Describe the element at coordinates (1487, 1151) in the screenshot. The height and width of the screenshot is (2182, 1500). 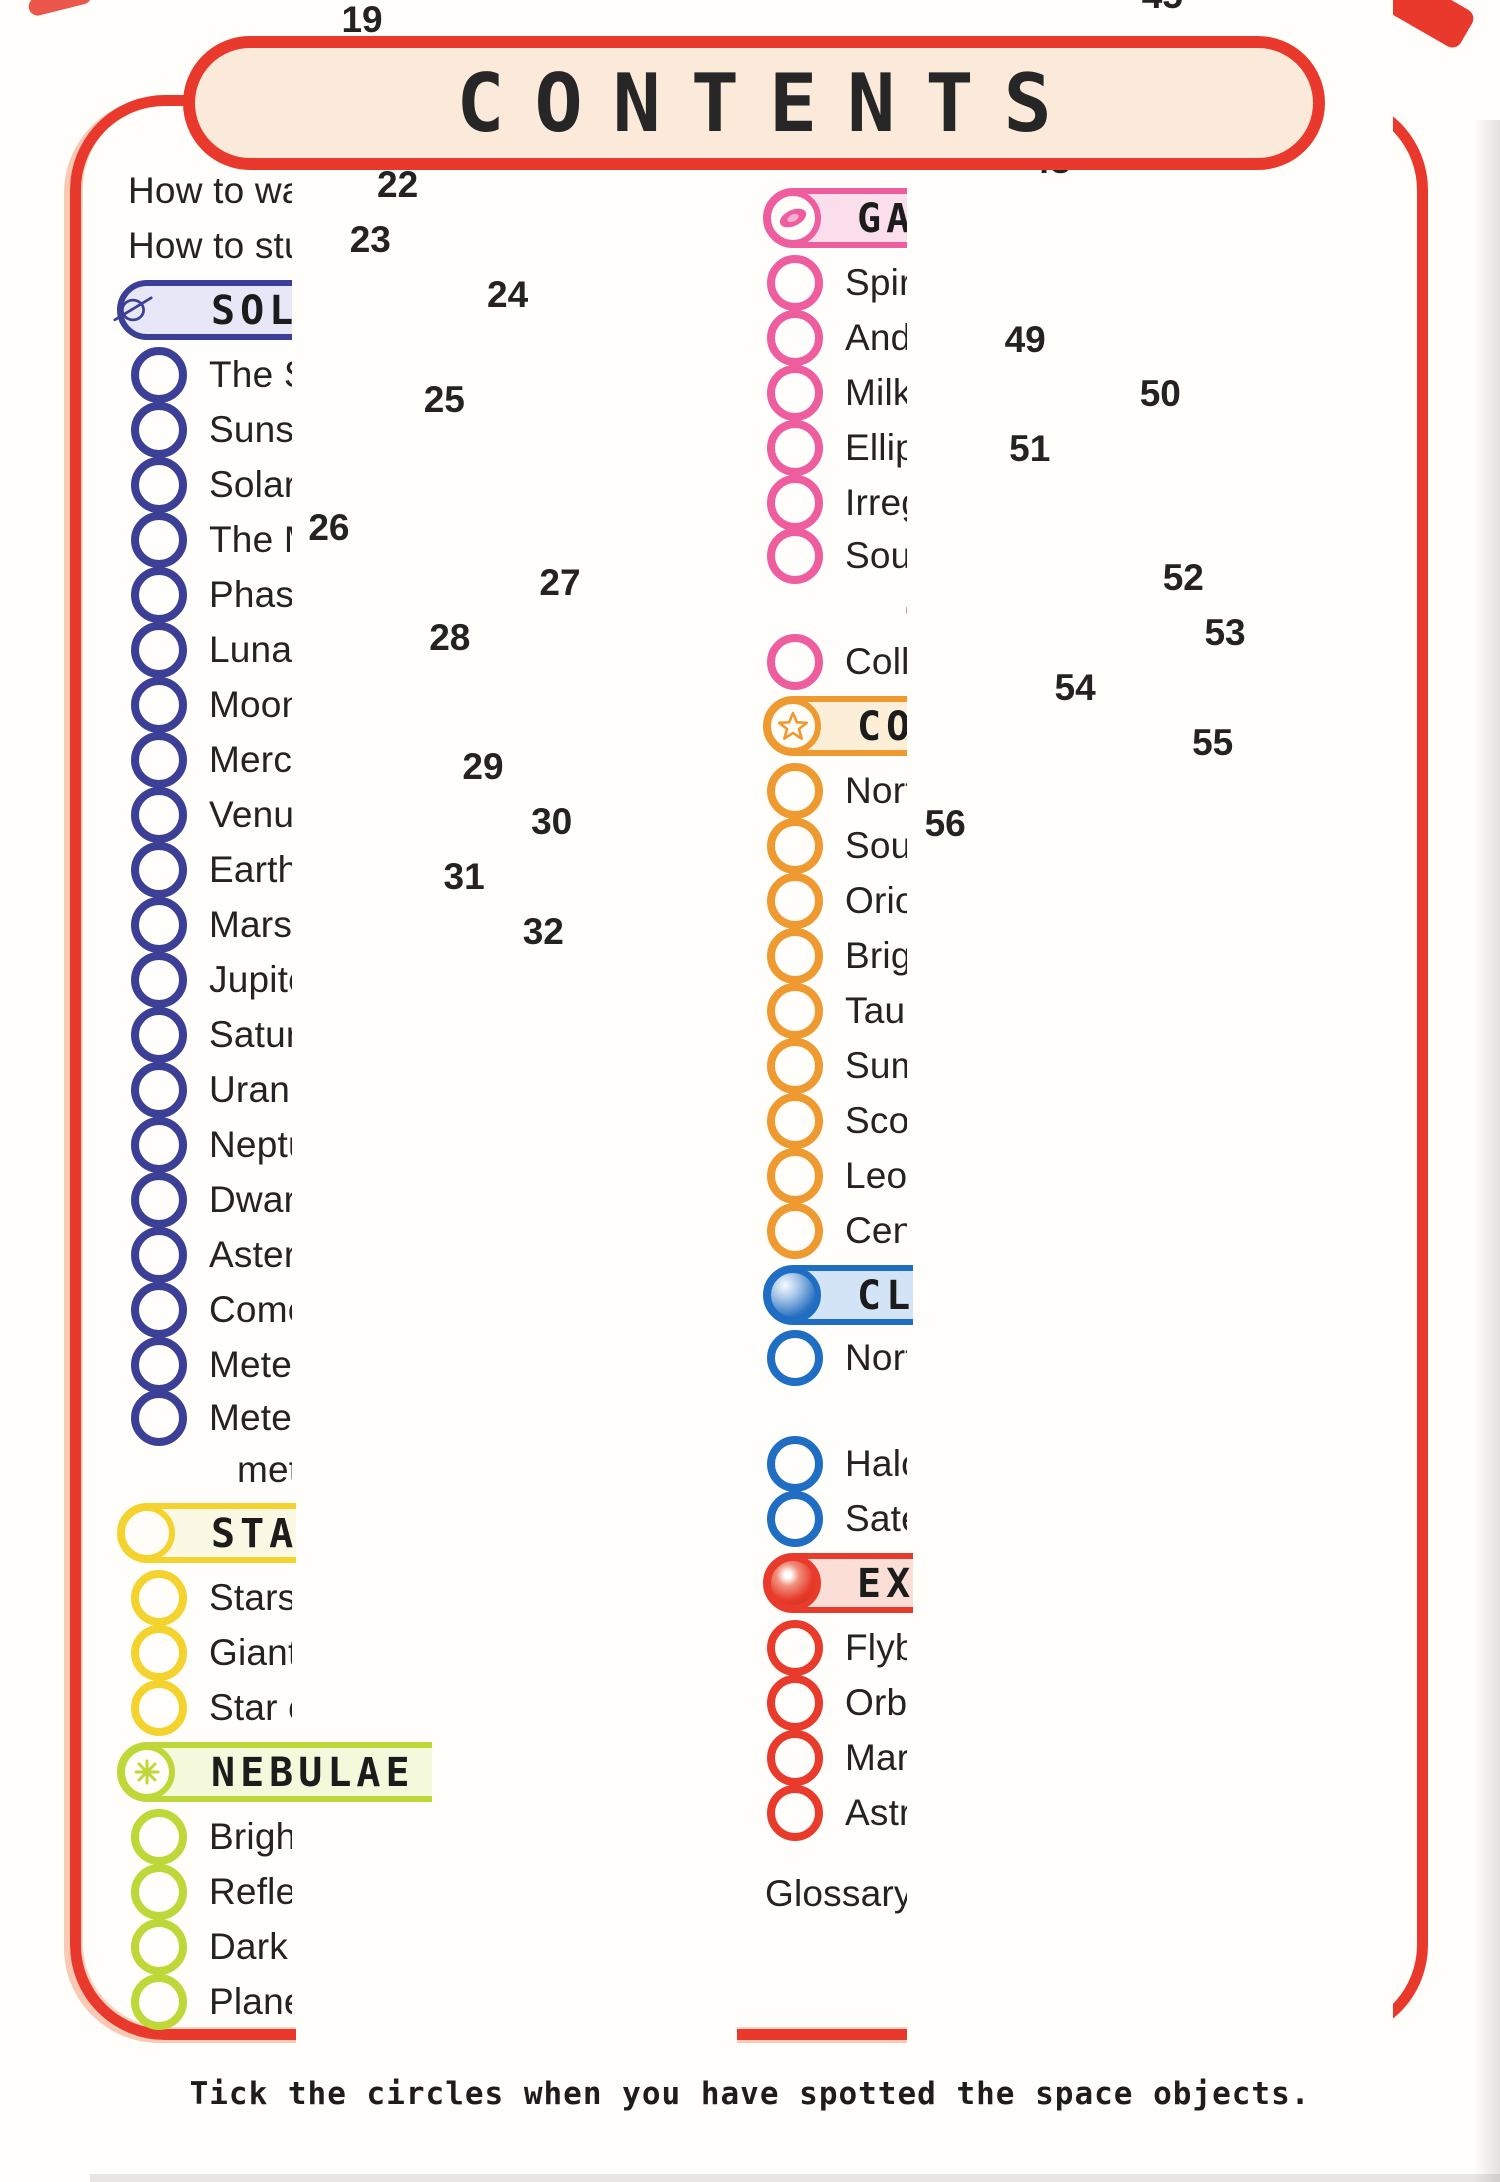
I see `scan-edge` at that location.